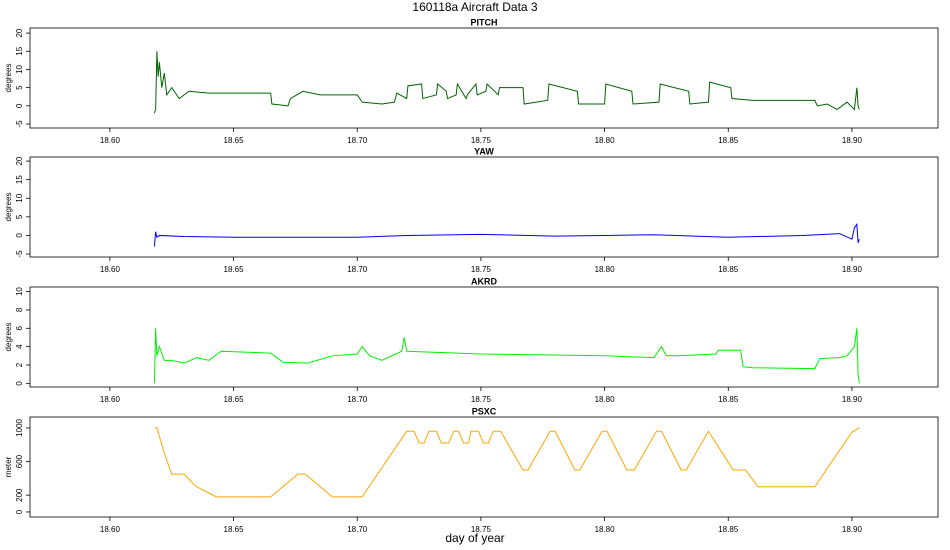  I want to click on y-tick-label: 2, so click(19, 364).